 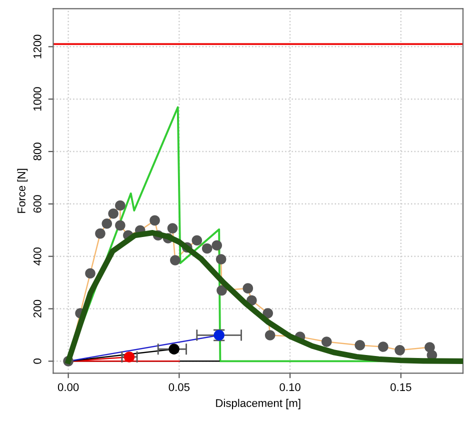 What do you see at coordinates (37, 361) in the screenshot?
I see `y-tick-label: 0` at bounding box center [37, 361].